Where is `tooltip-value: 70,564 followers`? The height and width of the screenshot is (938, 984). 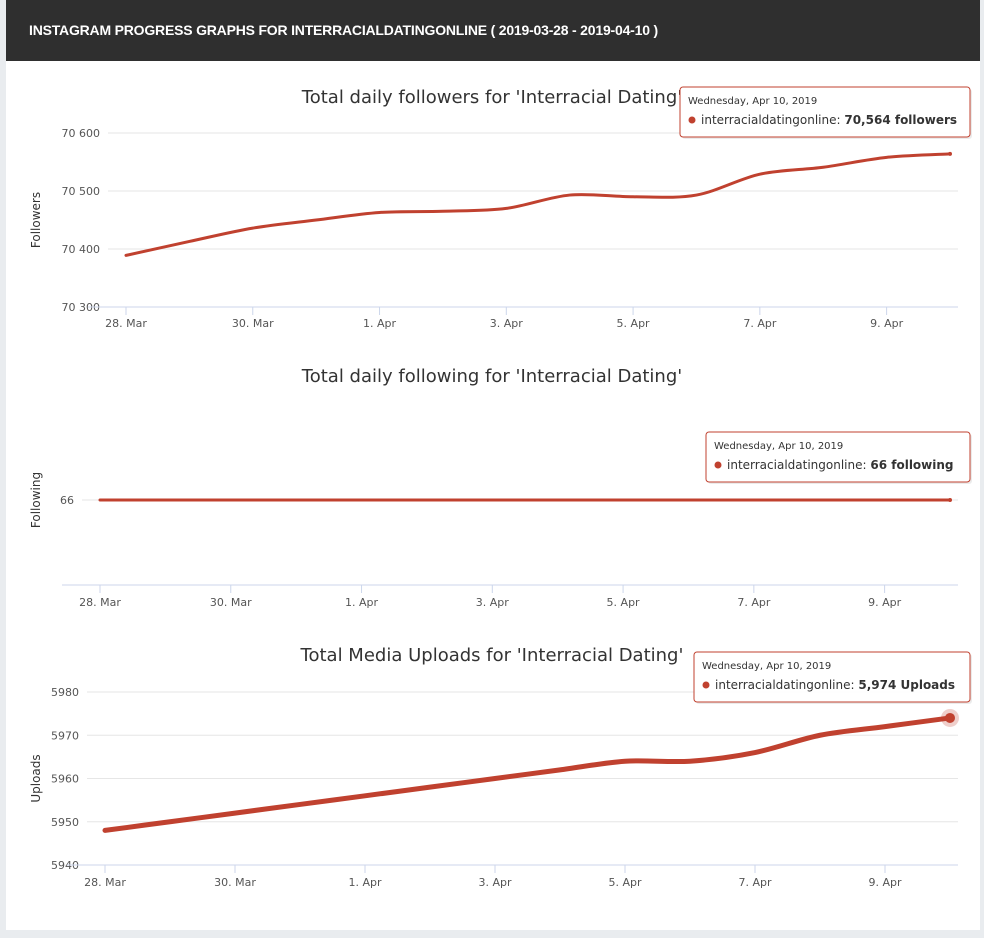 tooltip-value: 70,564 followers is located at coordinates (900, 120).